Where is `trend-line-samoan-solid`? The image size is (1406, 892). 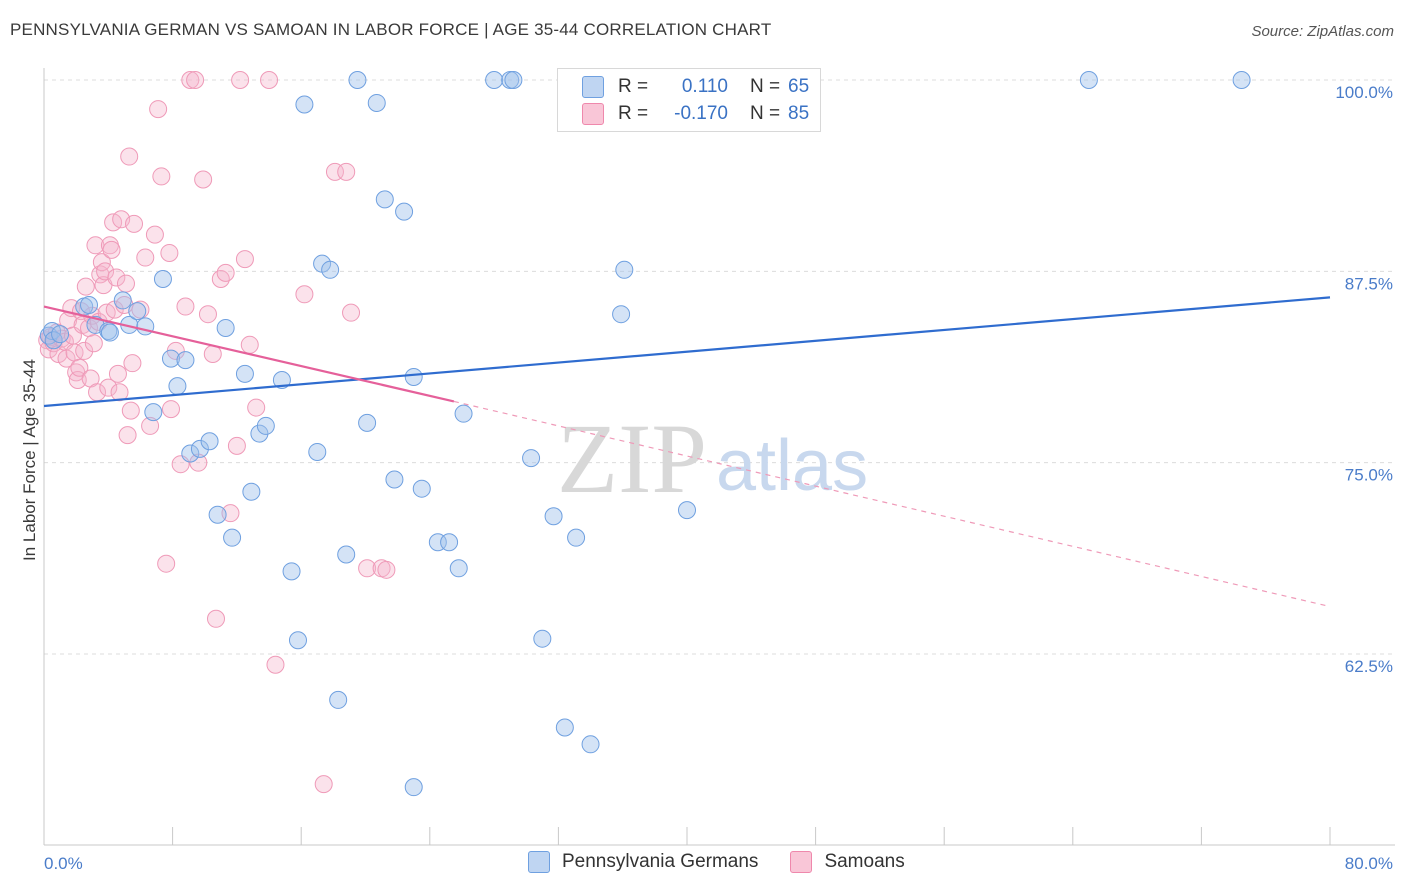 trend-line-samoan-solid is located at coordinates (249, 354).